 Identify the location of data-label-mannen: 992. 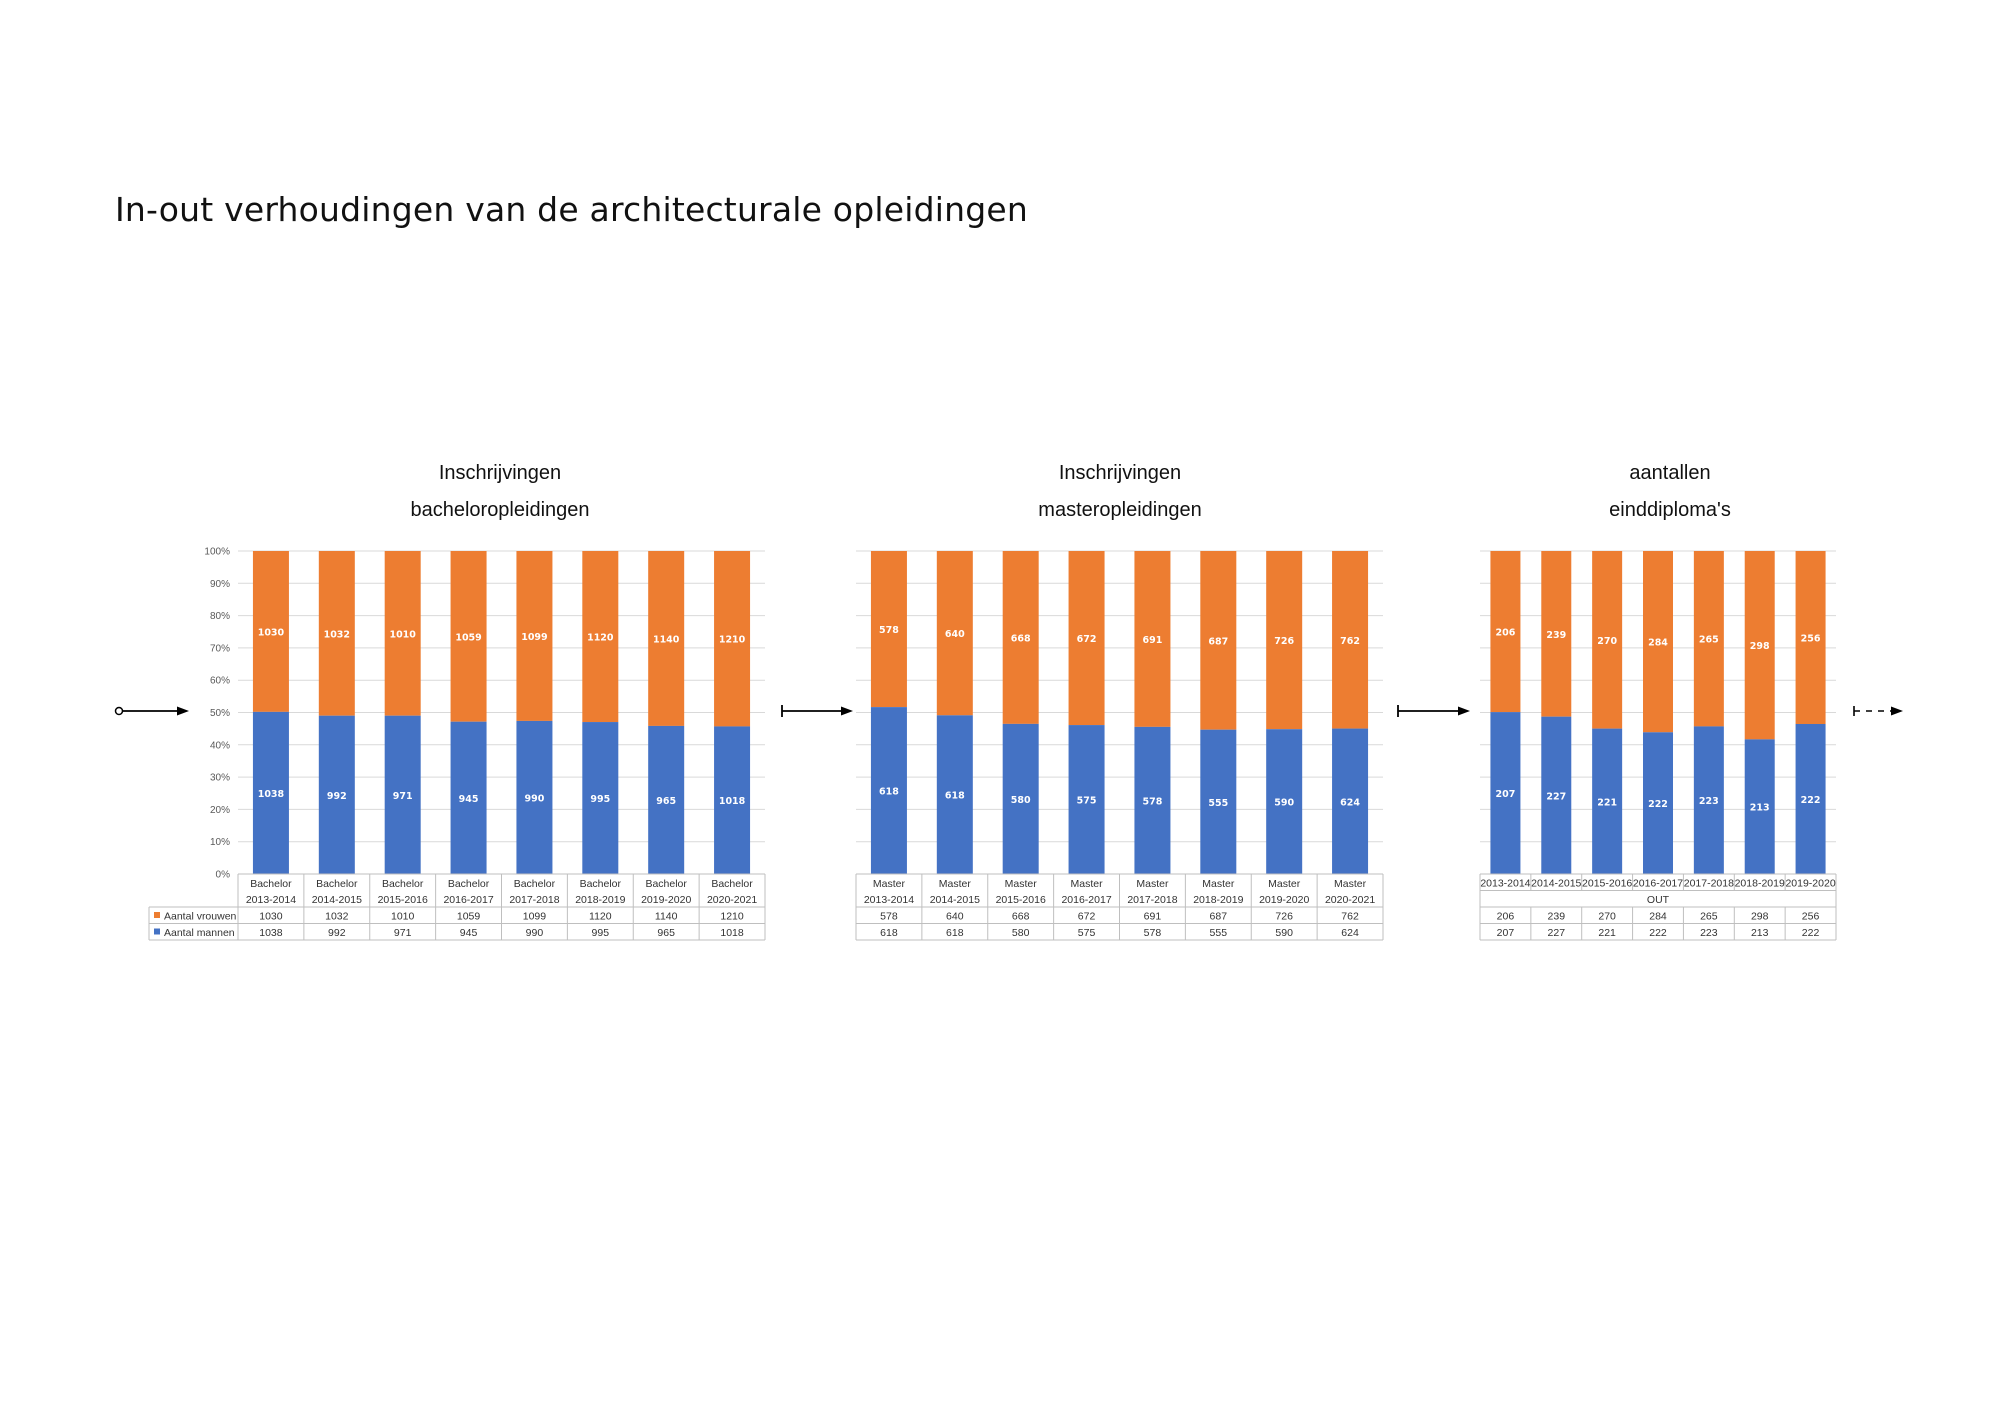
(337, 796).